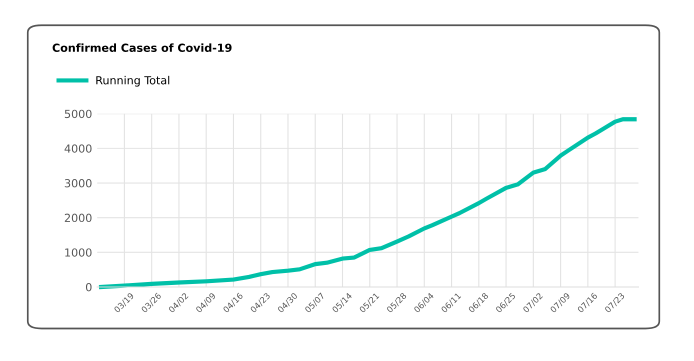  I want to click on y-tick-label: 2000, so click(78, 218).